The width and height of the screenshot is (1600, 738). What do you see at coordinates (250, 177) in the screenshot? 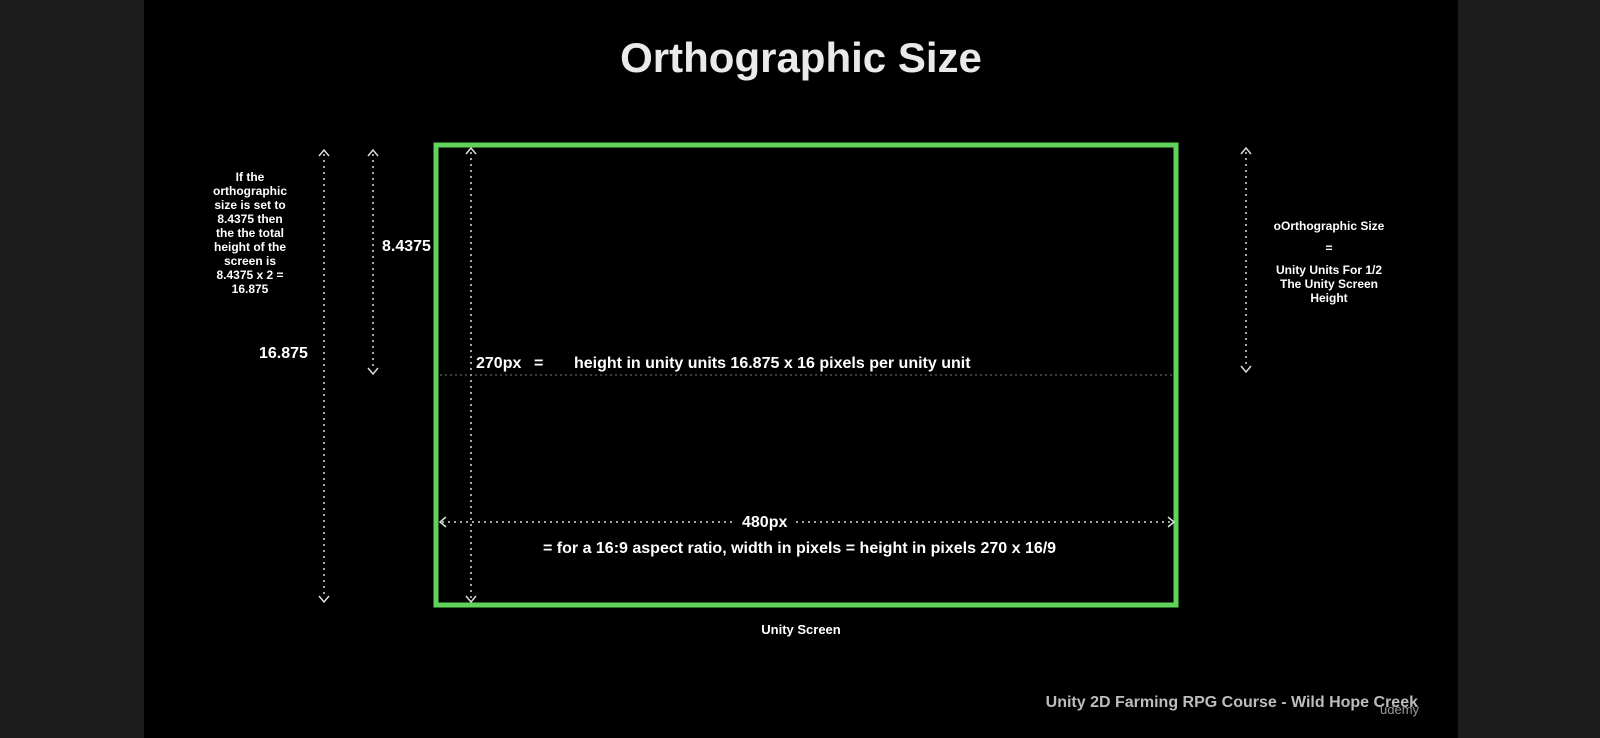
I see `note-line: If the` at bounding box center [250, 177].